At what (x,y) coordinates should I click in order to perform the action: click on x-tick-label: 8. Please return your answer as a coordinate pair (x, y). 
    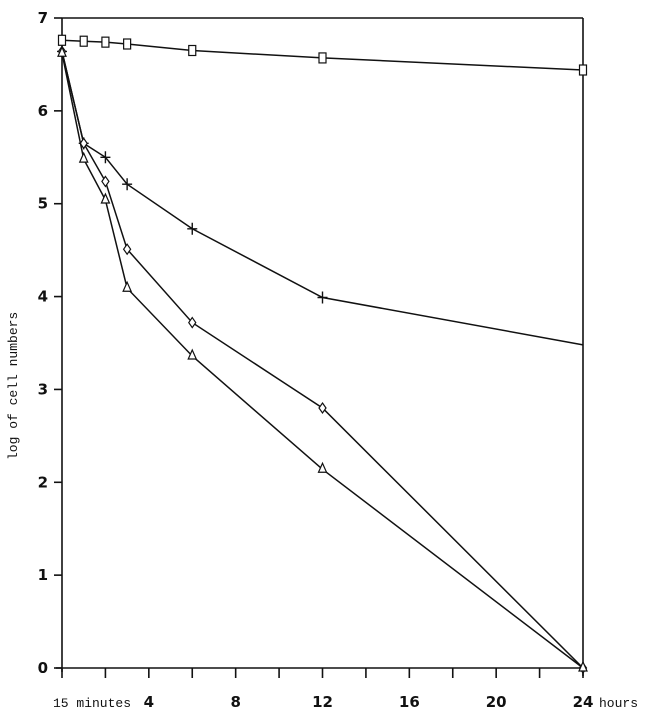
    Looking at the image, I should click on (235, 702).